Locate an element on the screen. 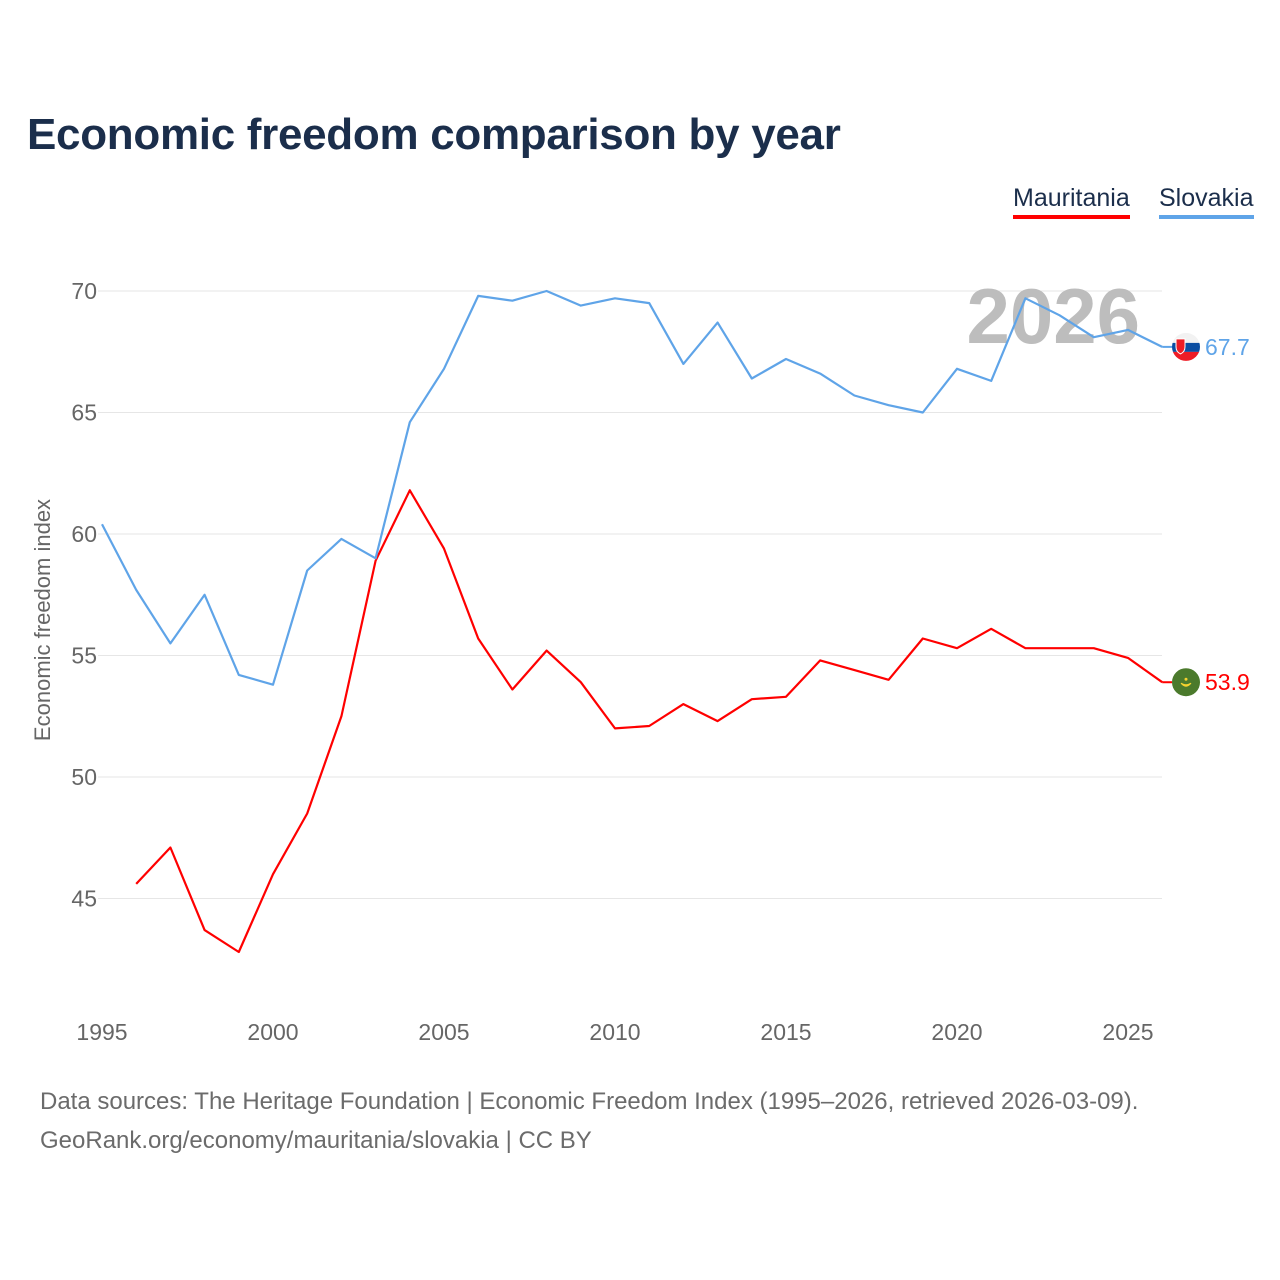  flag-stripes is located at coordinates (1186, 346).